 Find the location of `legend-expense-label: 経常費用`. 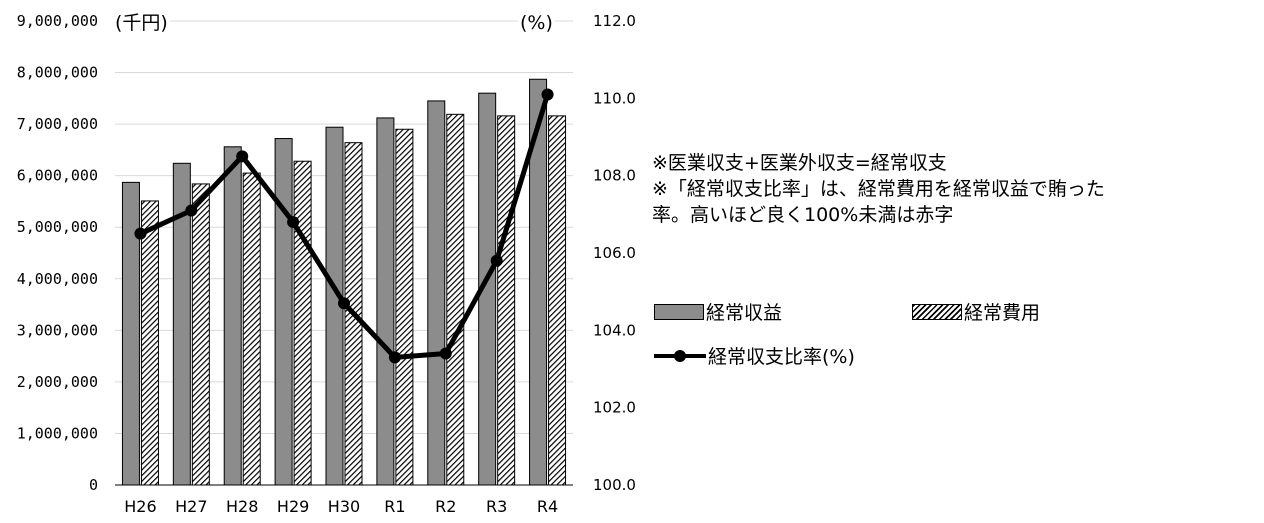

legend-expense-label: 経常費用 is located at coordinates (1002, 313).